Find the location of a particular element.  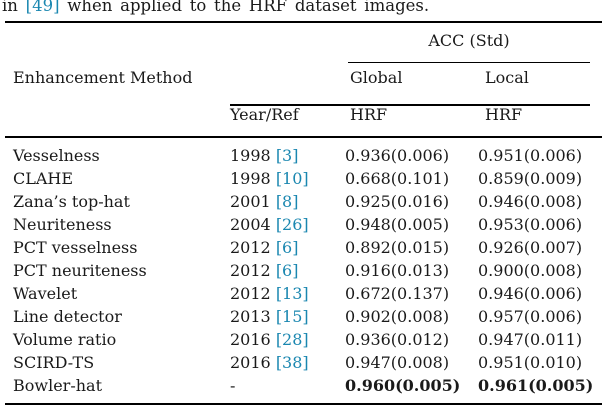

year-text: 2004 is located at coordinates (250, 224).